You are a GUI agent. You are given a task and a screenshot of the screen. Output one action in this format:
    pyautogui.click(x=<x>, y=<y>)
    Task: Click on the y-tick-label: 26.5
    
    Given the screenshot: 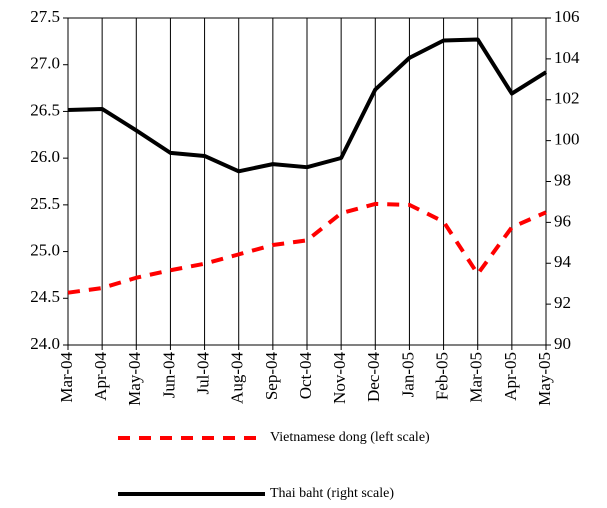 What is the action you would take?
    pyautogui.click(x=45, y=109)
    